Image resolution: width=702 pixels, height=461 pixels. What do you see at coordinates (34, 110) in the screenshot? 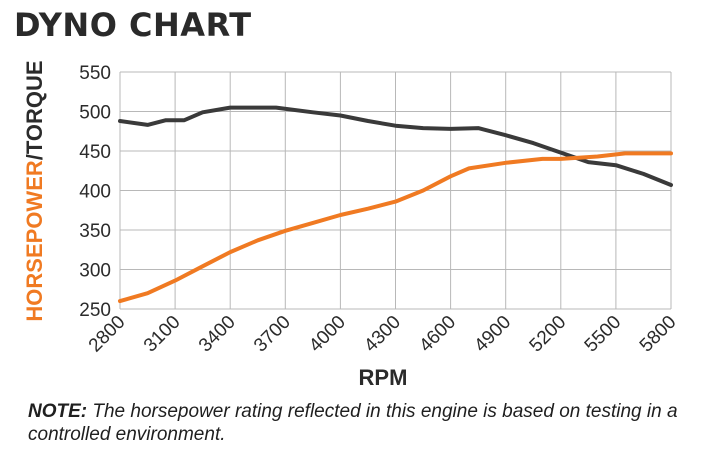
I see `y-axis-label-torque: /TORQUE` at bounding box center [34, 110].